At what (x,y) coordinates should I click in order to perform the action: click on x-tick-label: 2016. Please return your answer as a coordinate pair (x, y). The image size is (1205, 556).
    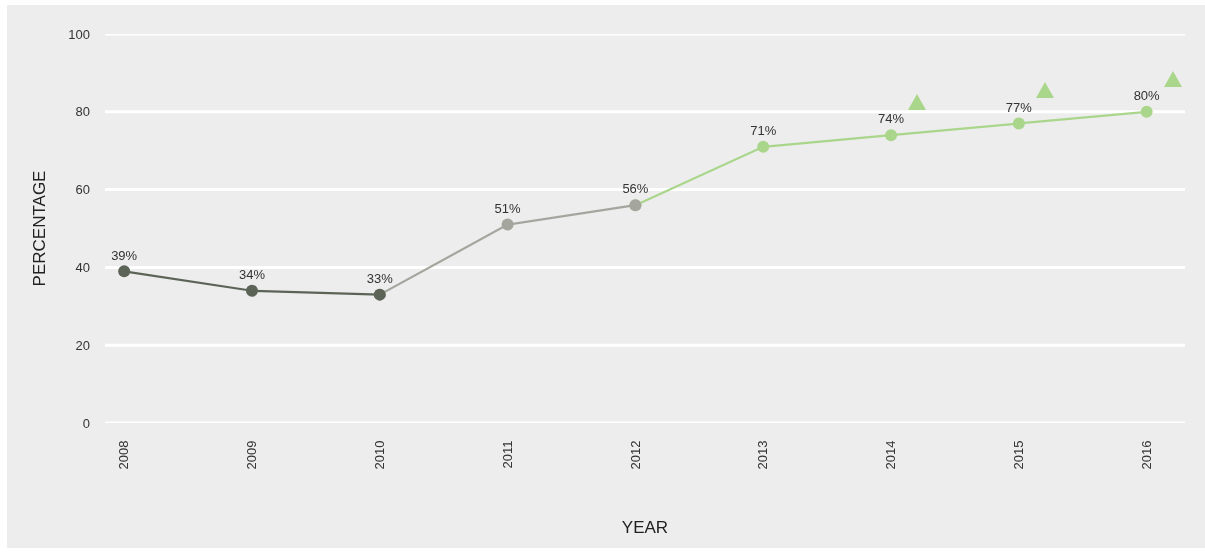
    Looking at the image, I should click on (1146, 455).